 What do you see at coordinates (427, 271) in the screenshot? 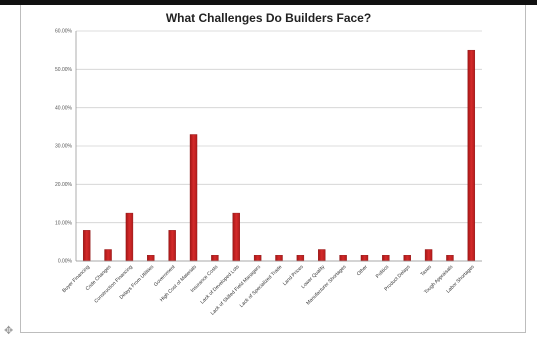
I see `x-tick-label: Taxes` at bounding box center [427, 271].